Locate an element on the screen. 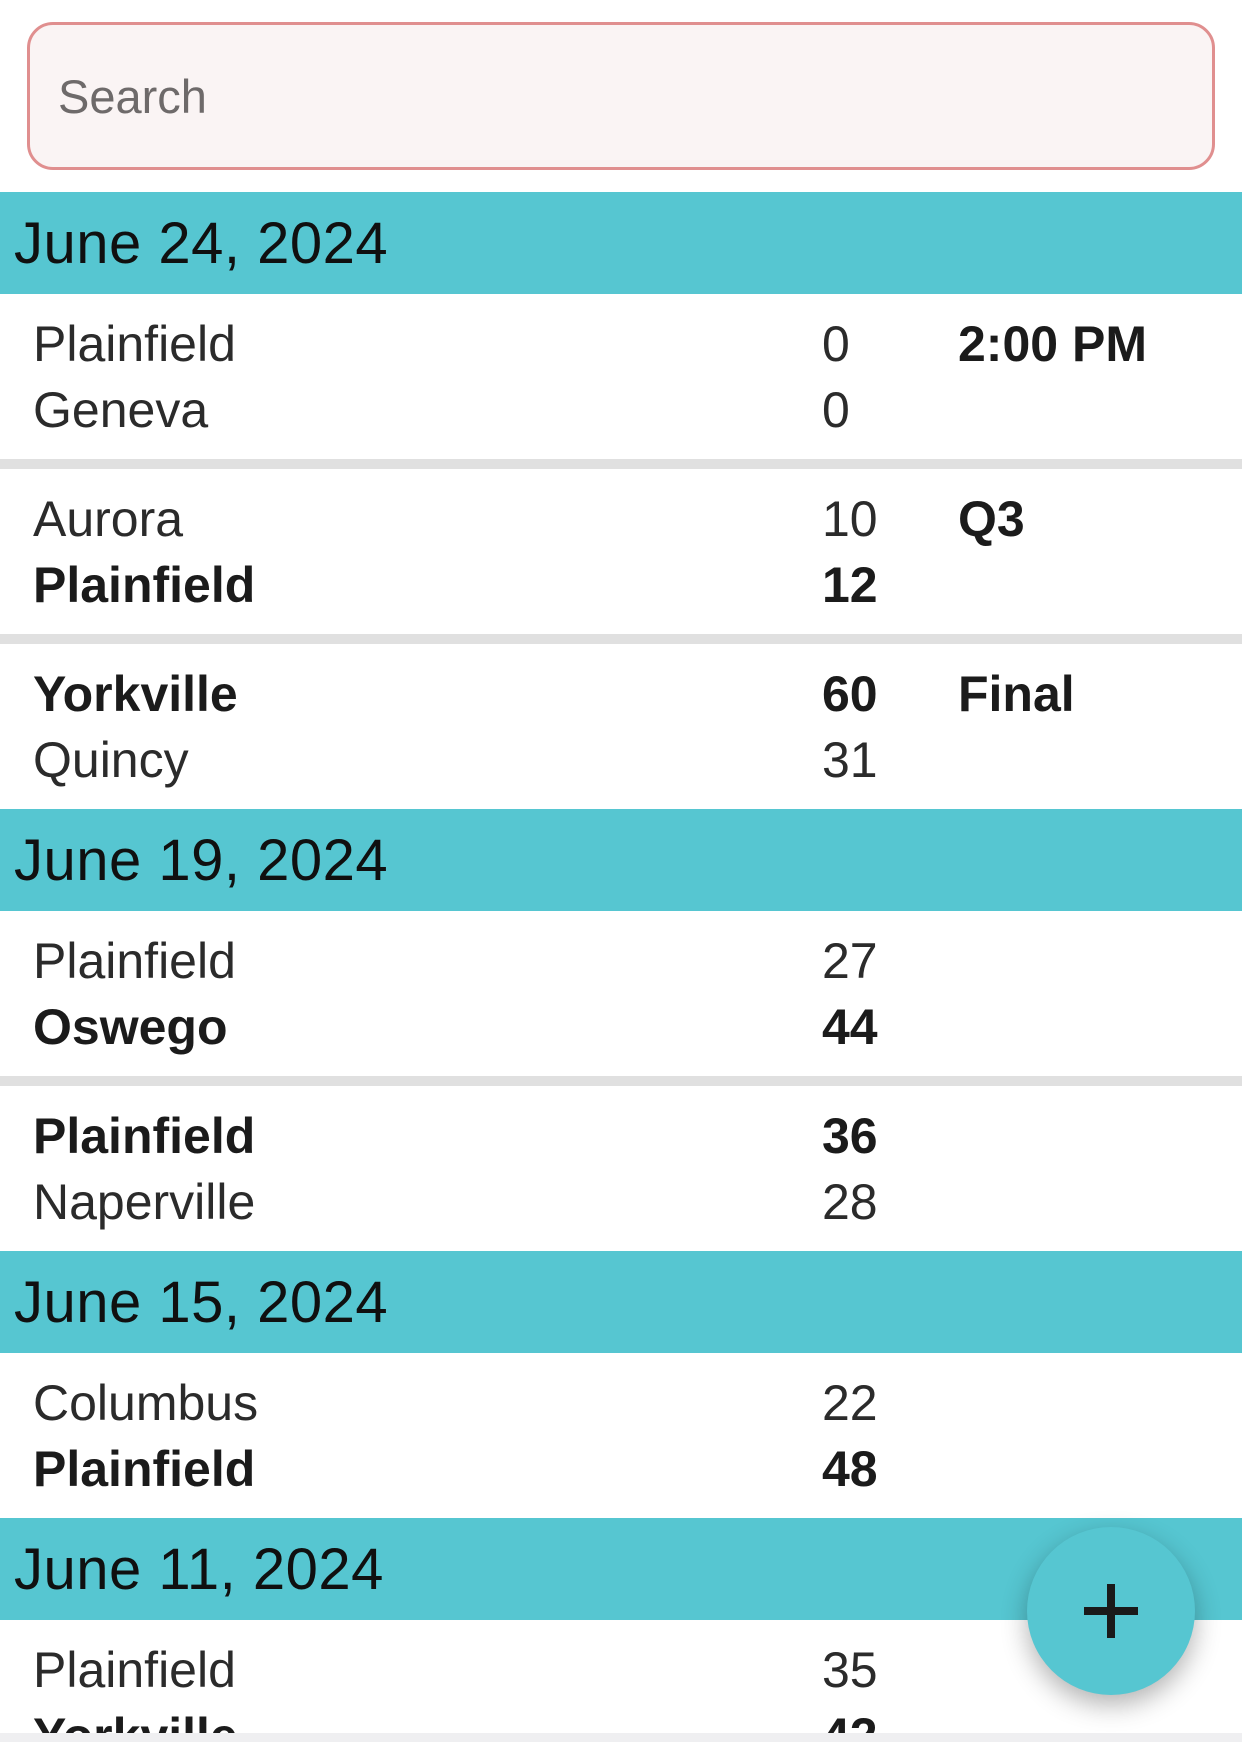  home-team-score: 28 is located at coordinates (850, 1202).